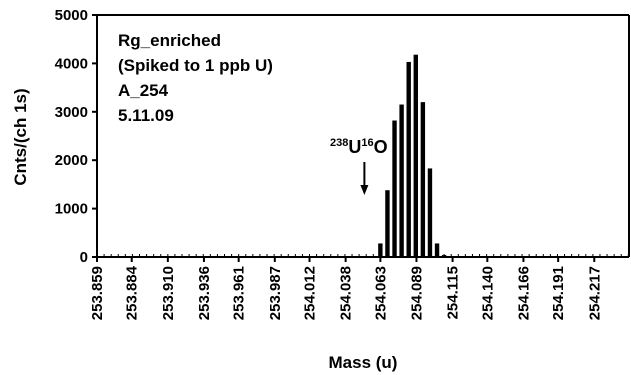 The image size is (631, 375). I want to click on annotation-line-2: (Spiked to 1 ppb U), so click(195, 65).